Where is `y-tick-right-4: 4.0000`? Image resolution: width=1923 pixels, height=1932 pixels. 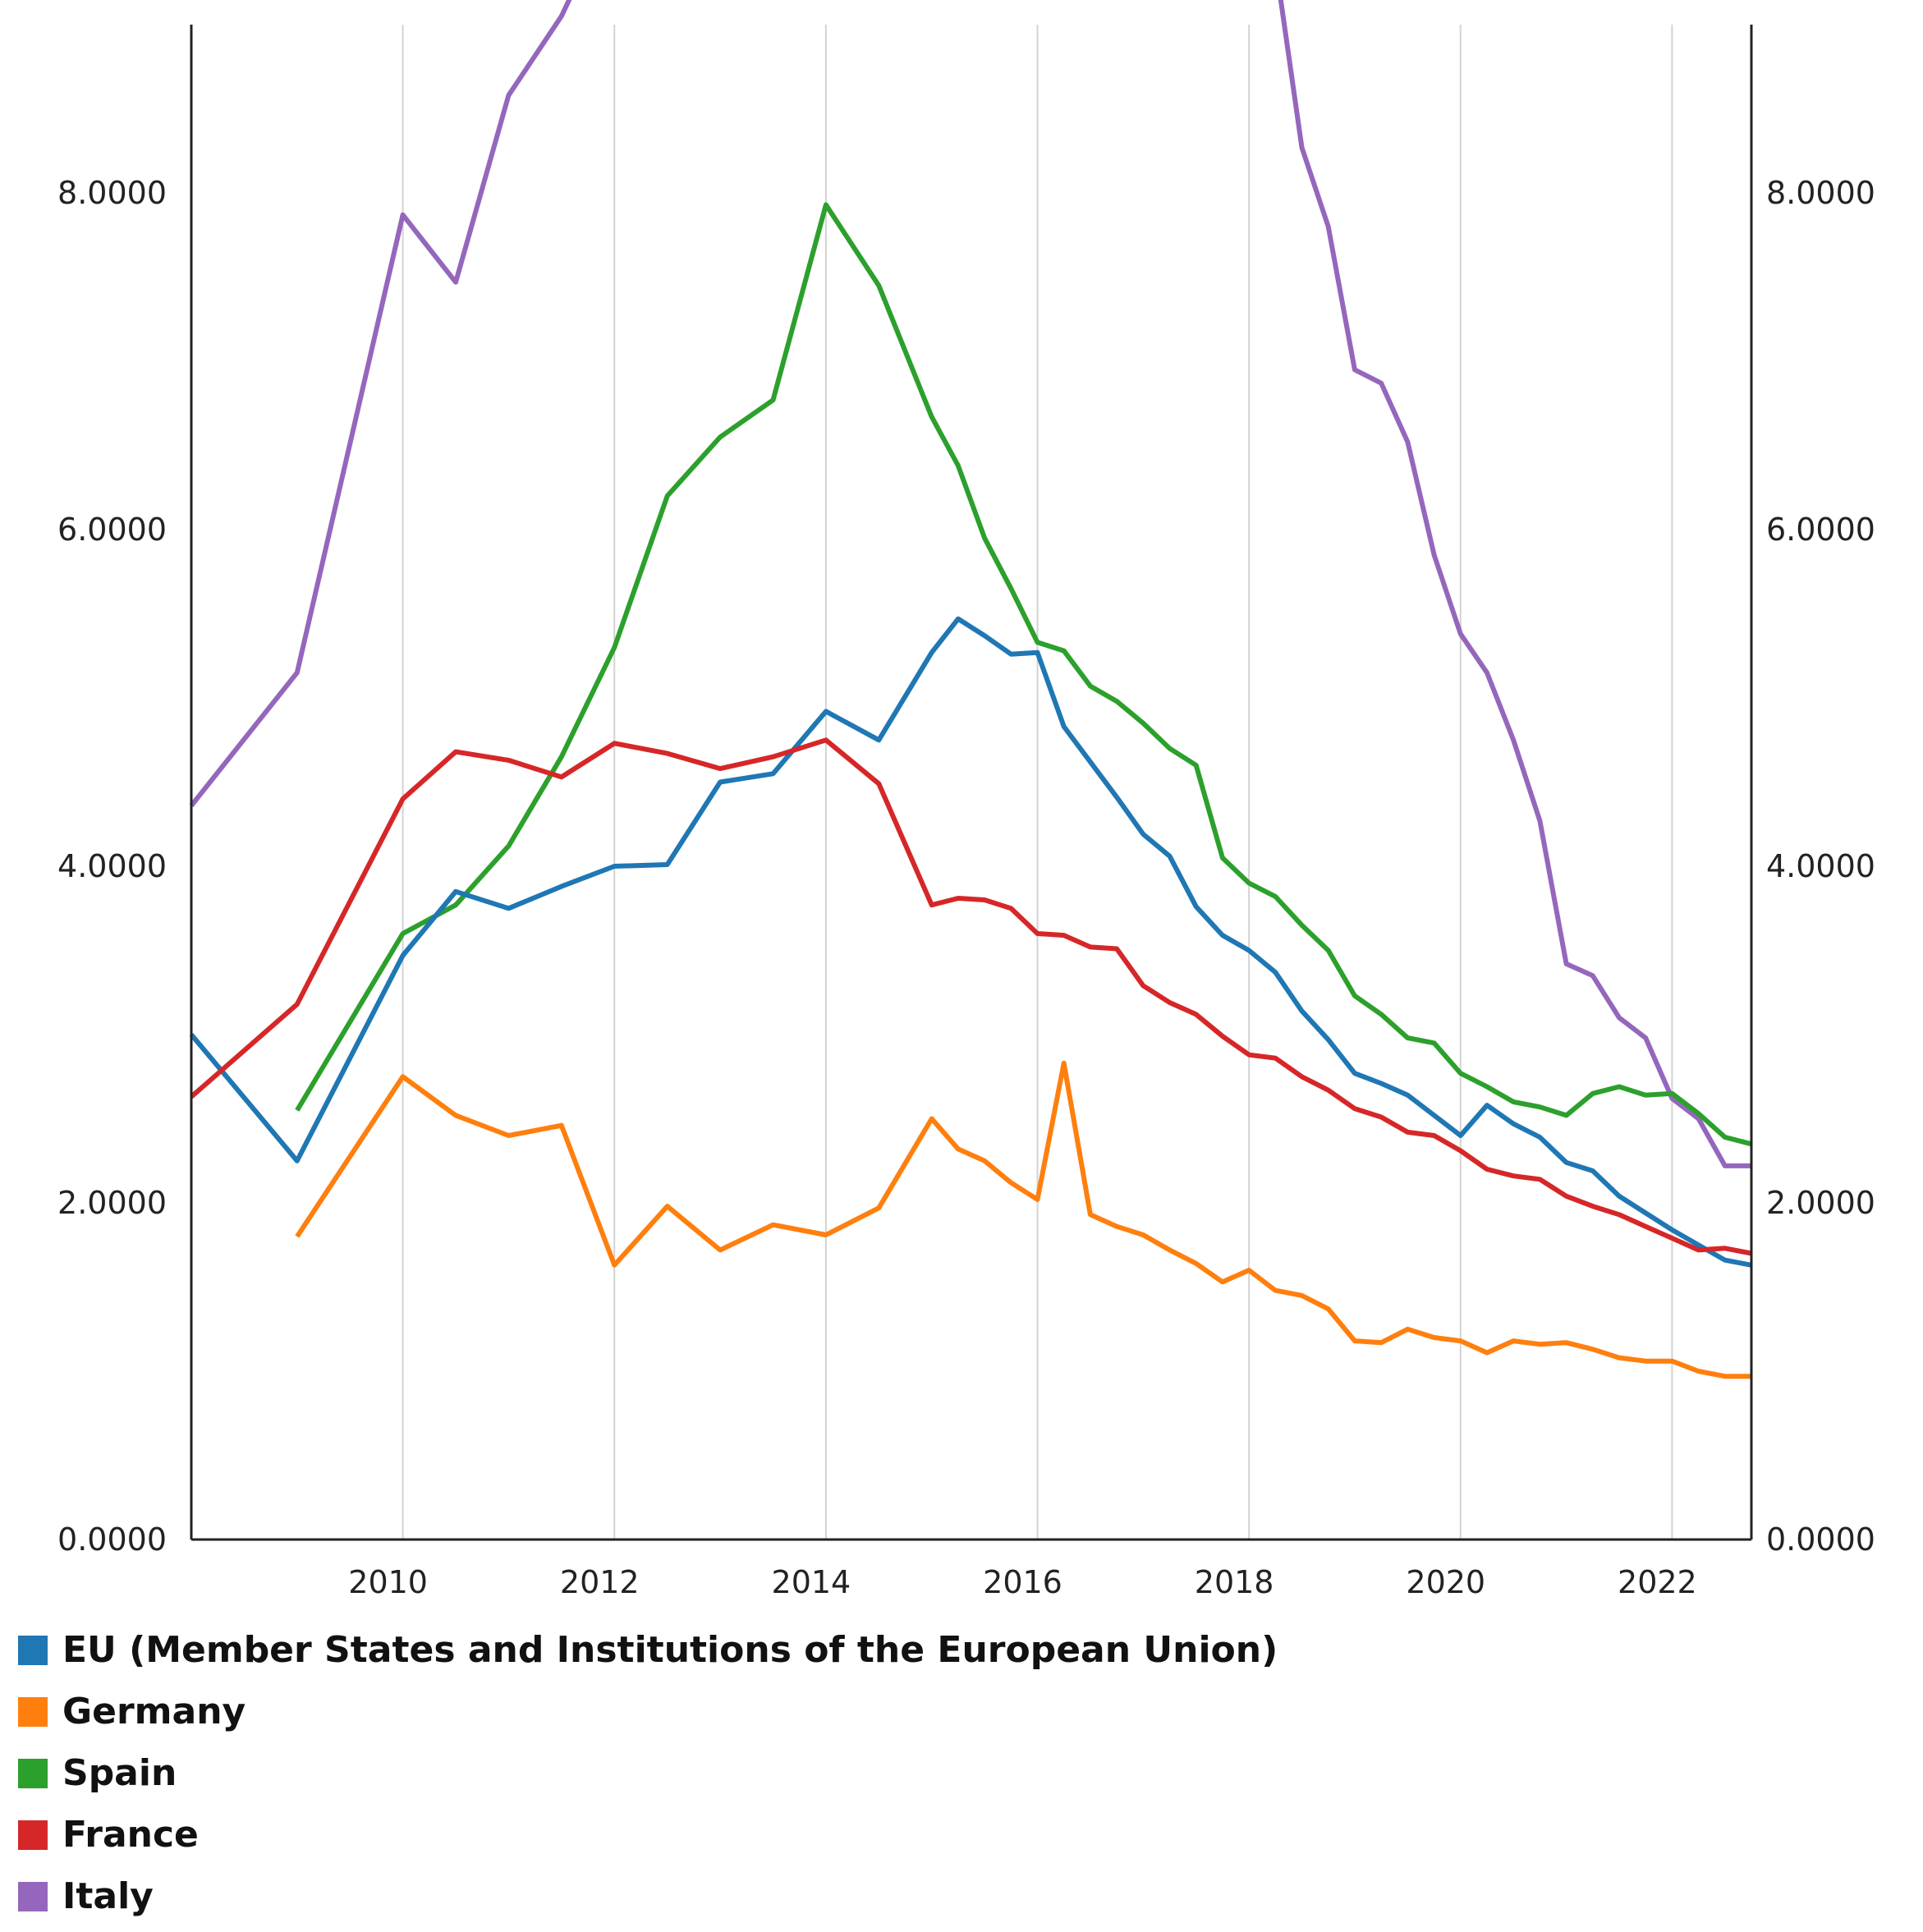 y-tick-right-4: 4.0000 is located at coordinates (1820, 866).